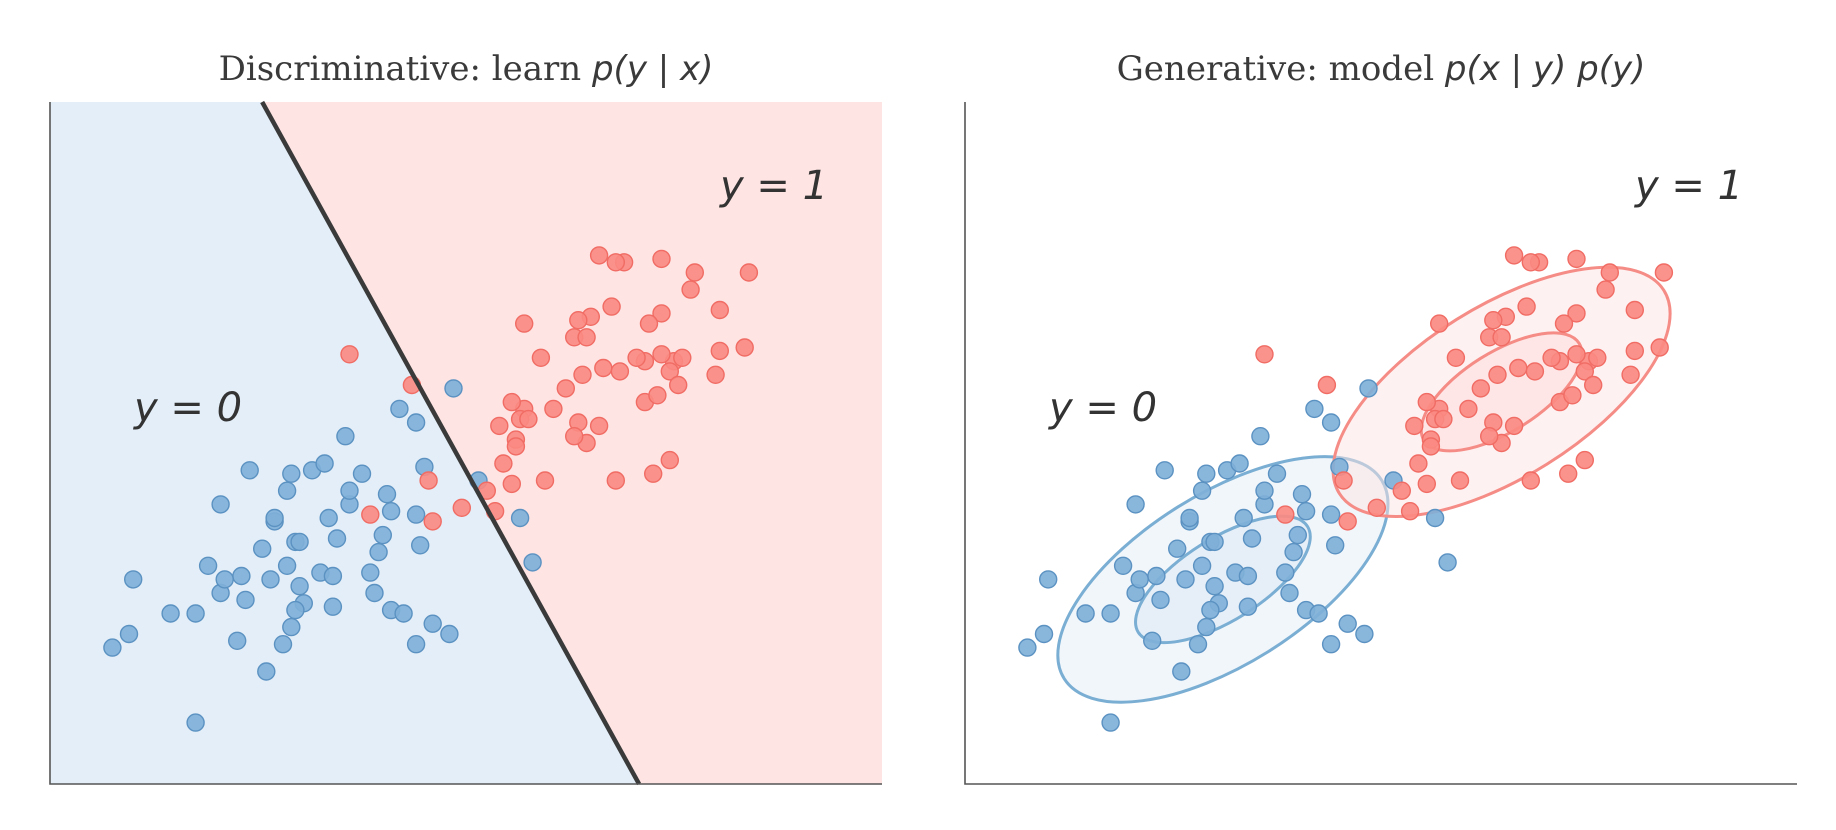  Describe the element at coordinates (1102, 408) in the screenshot. I see `right-class-0-label: y = 0` at that location.